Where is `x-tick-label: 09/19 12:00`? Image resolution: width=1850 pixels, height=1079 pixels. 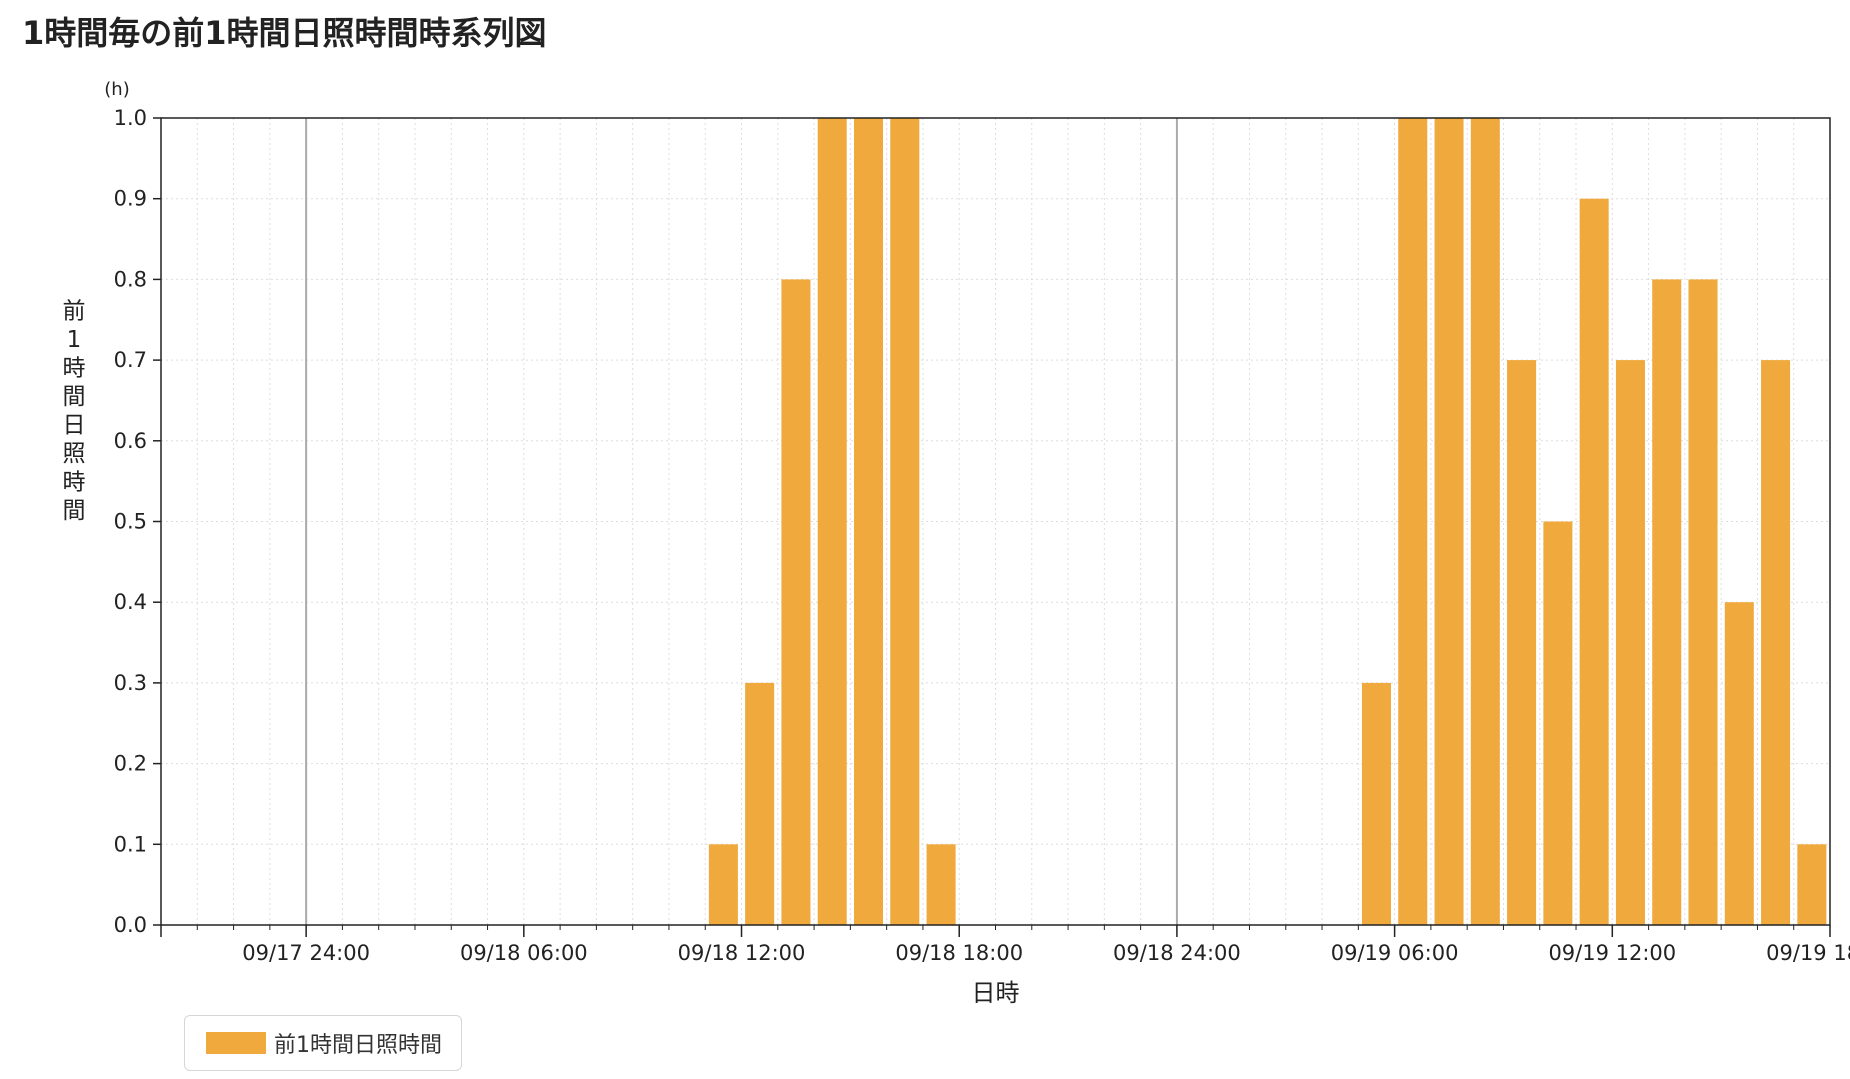 x-tick-label: 09/19 12:00 is located at coordinates (1612, 953).